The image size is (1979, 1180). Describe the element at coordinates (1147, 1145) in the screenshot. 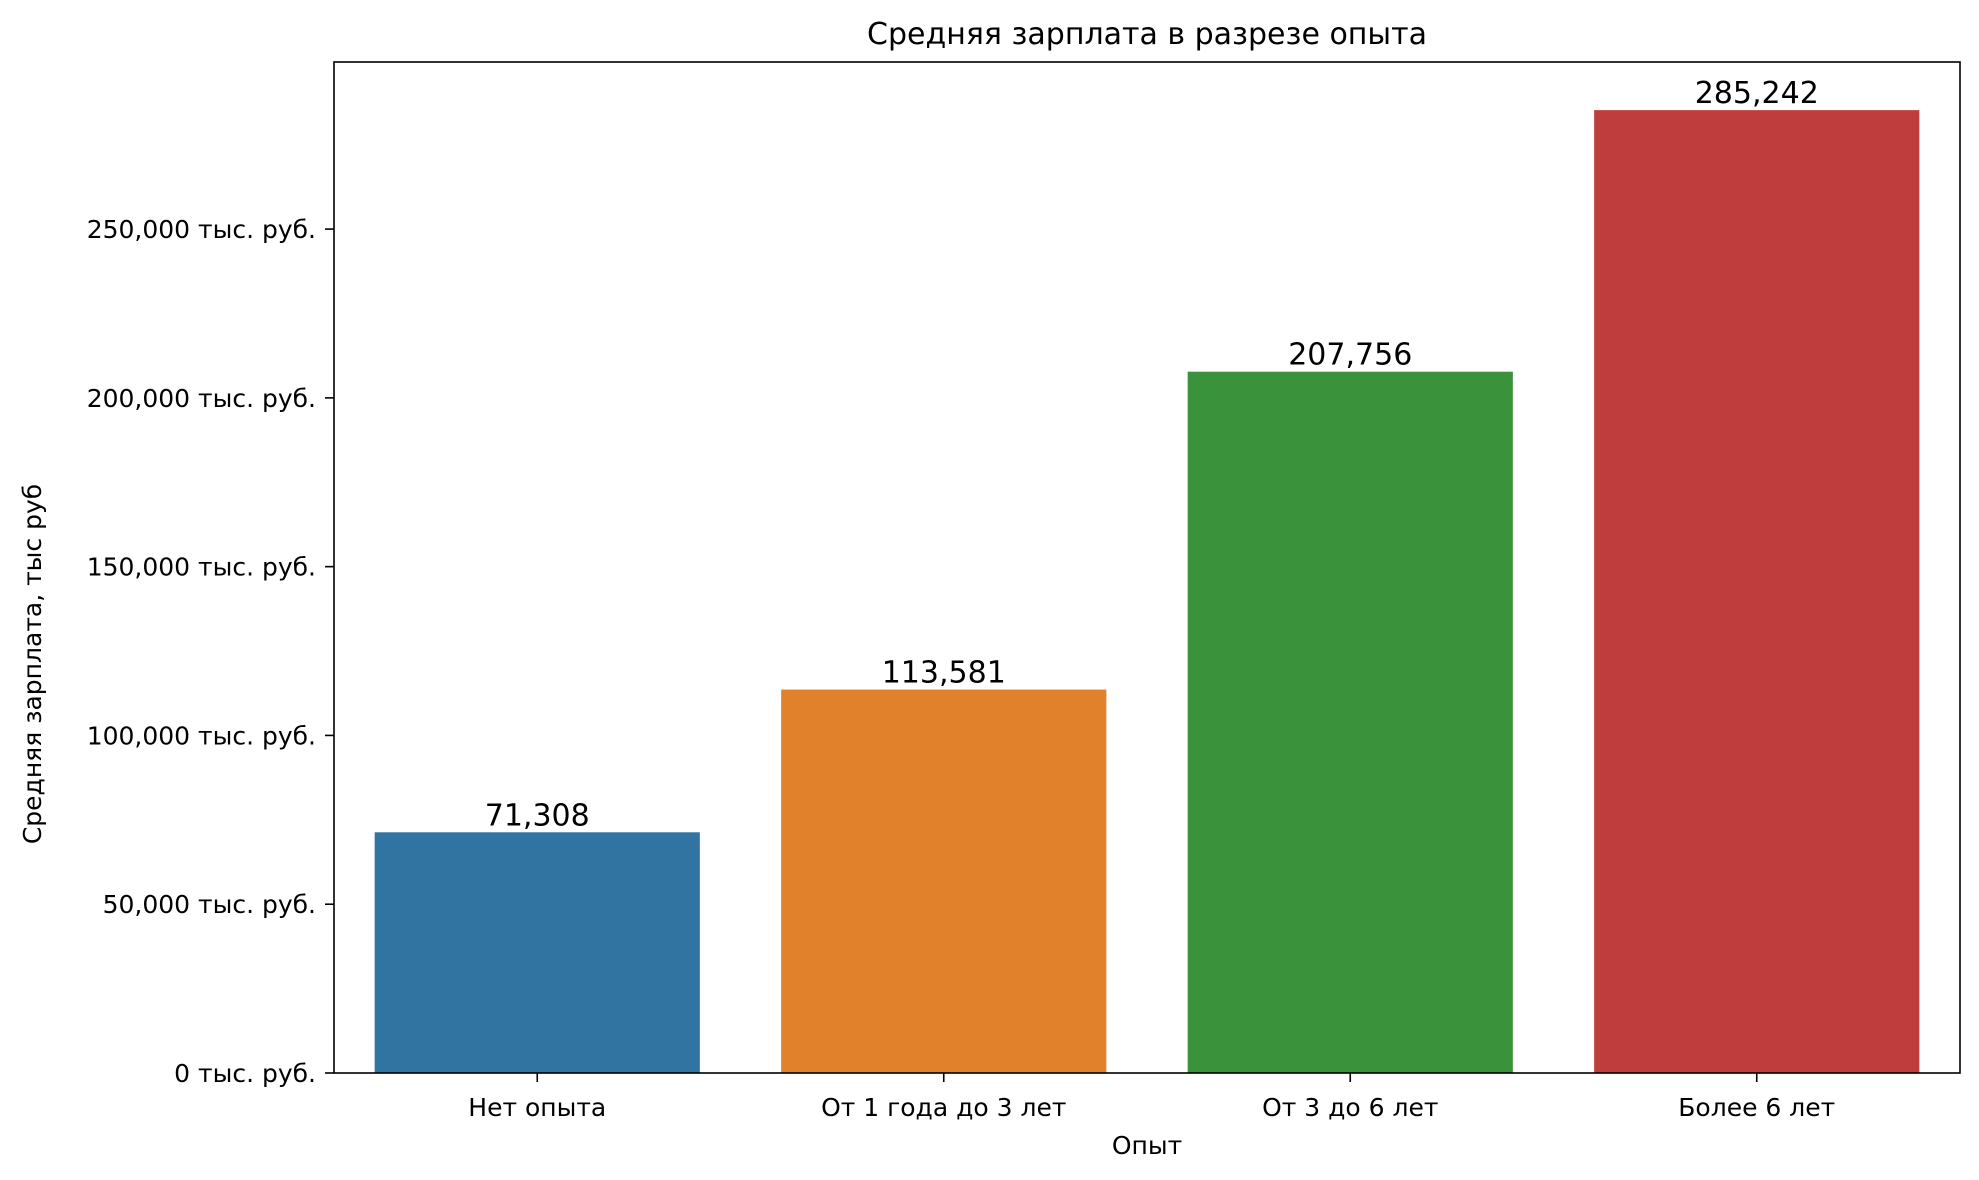

I see `x-axis-label: Опыт` at that location.